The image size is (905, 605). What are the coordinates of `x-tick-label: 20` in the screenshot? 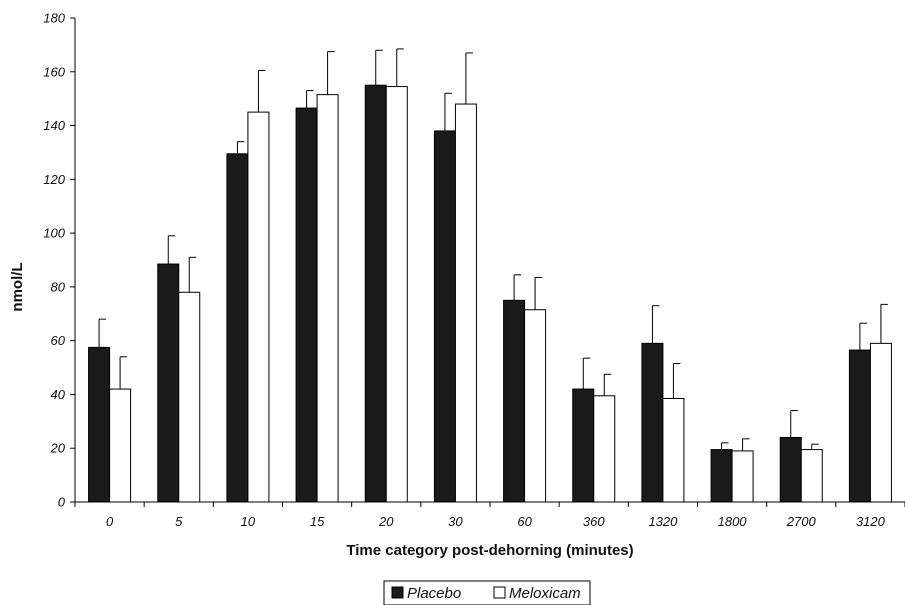 It's located at (386, 521).